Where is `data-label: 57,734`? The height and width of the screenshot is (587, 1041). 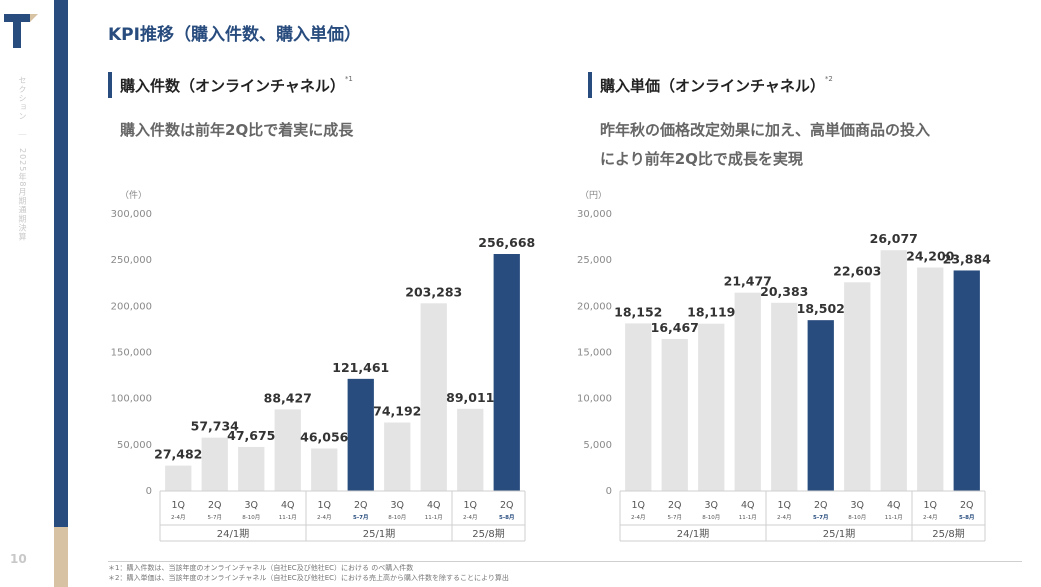
data-label: 57,734 is located at coordinates (215, 426).